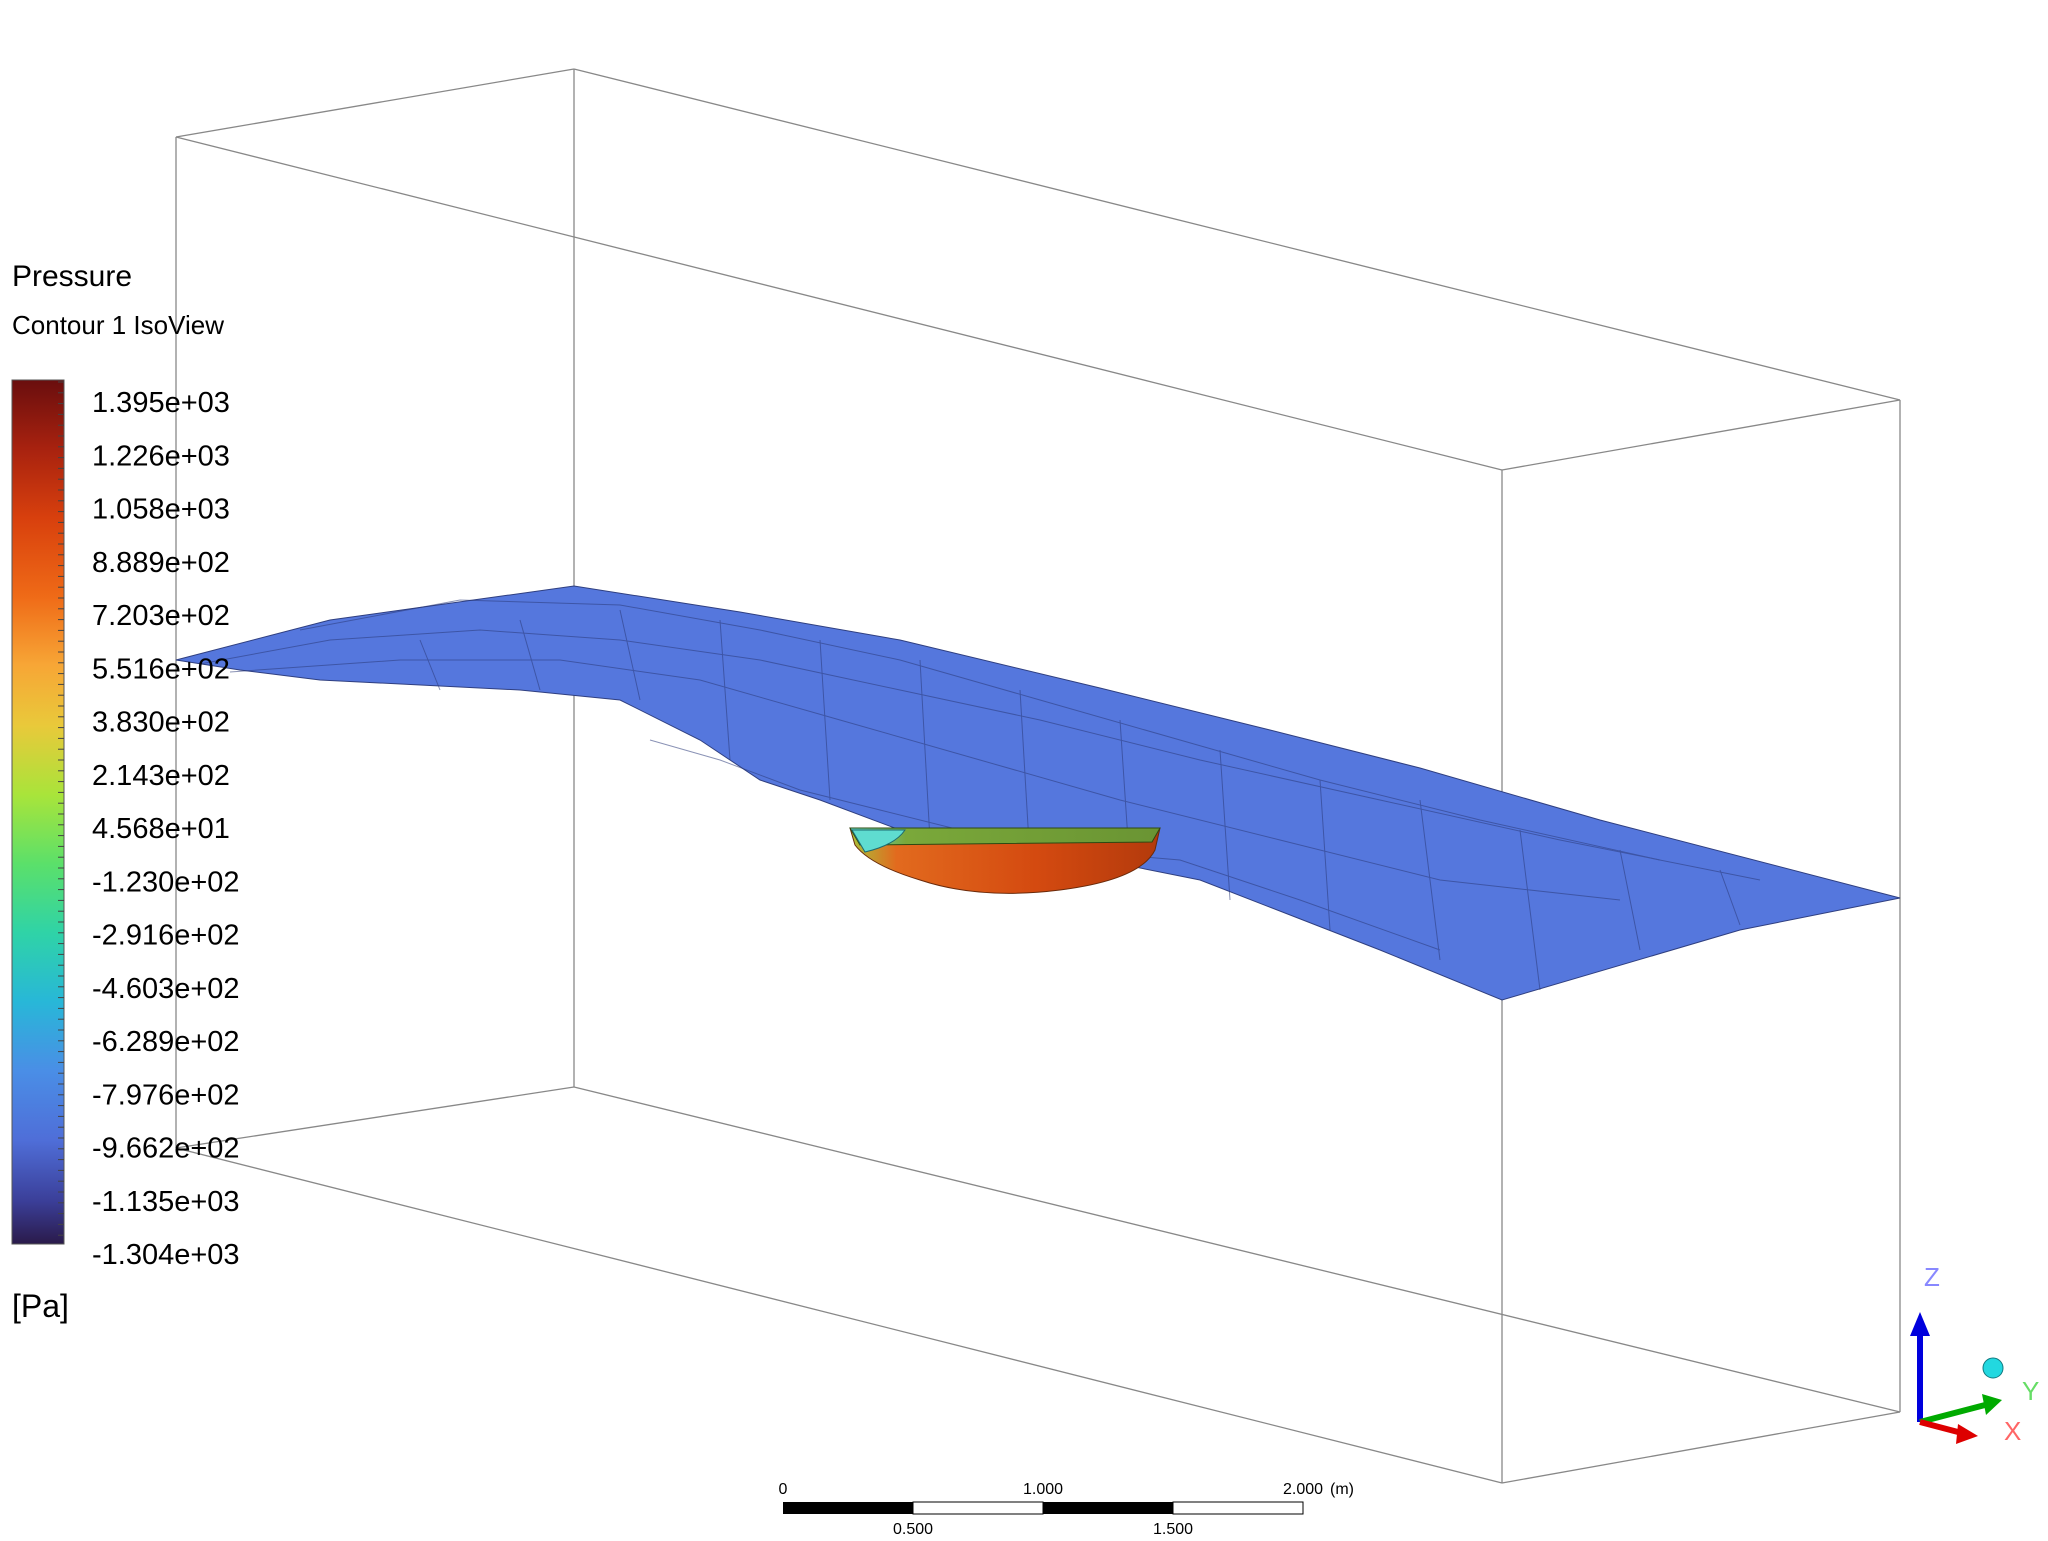  What do you see at coordinates (161, 456) in the screenshot?
I see `legend-tick-label: 1.226e+03` at bounding box center [161, 456].